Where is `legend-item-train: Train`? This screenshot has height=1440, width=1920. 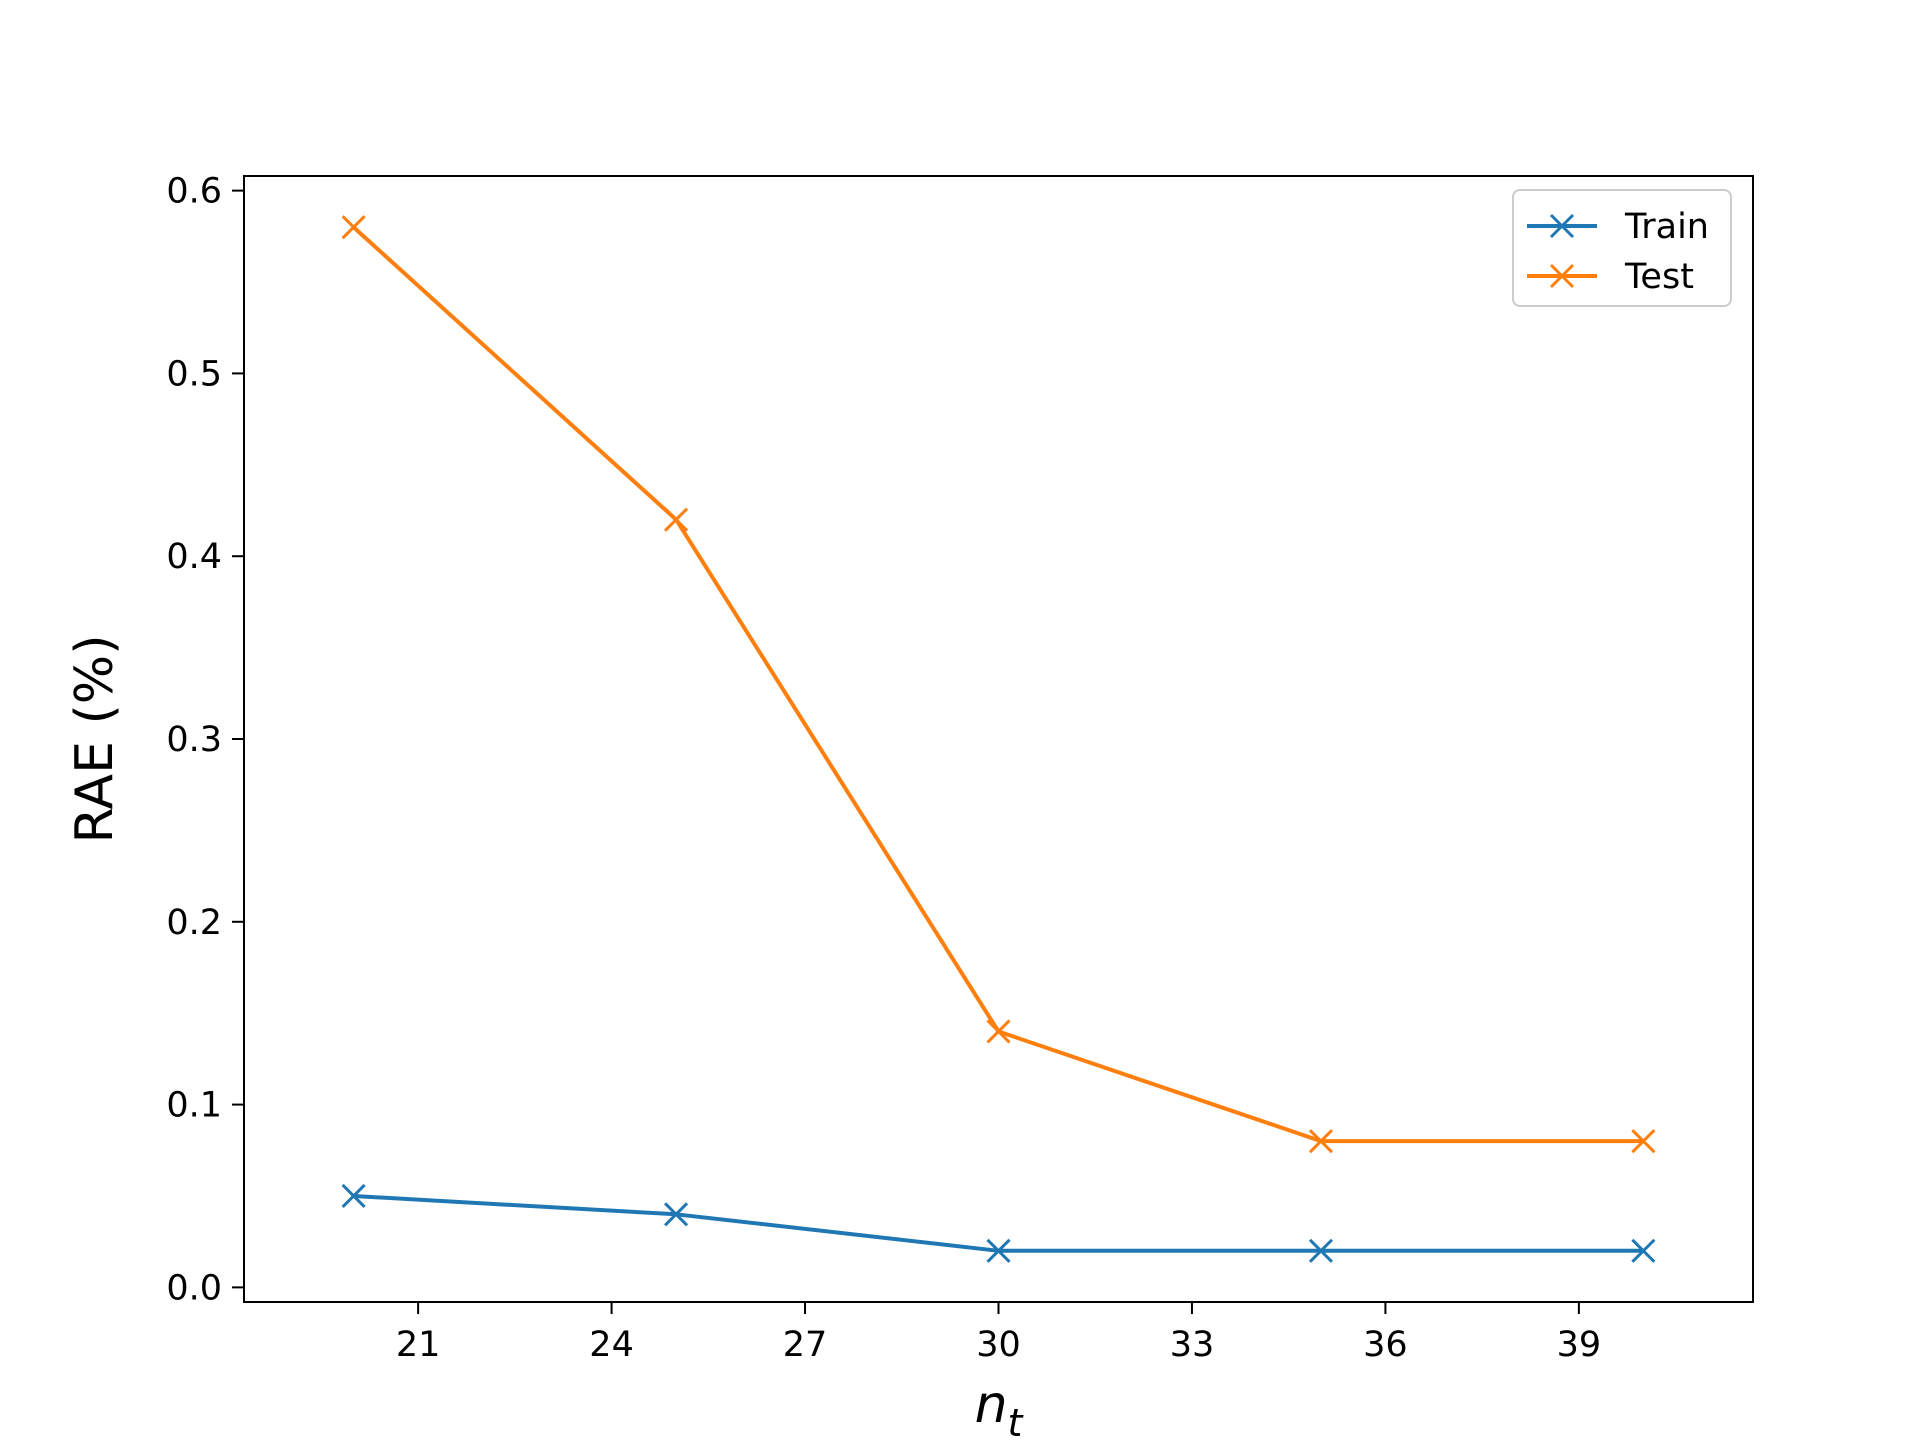 legend-item-train: Train is located at coordinates (1618, 227).